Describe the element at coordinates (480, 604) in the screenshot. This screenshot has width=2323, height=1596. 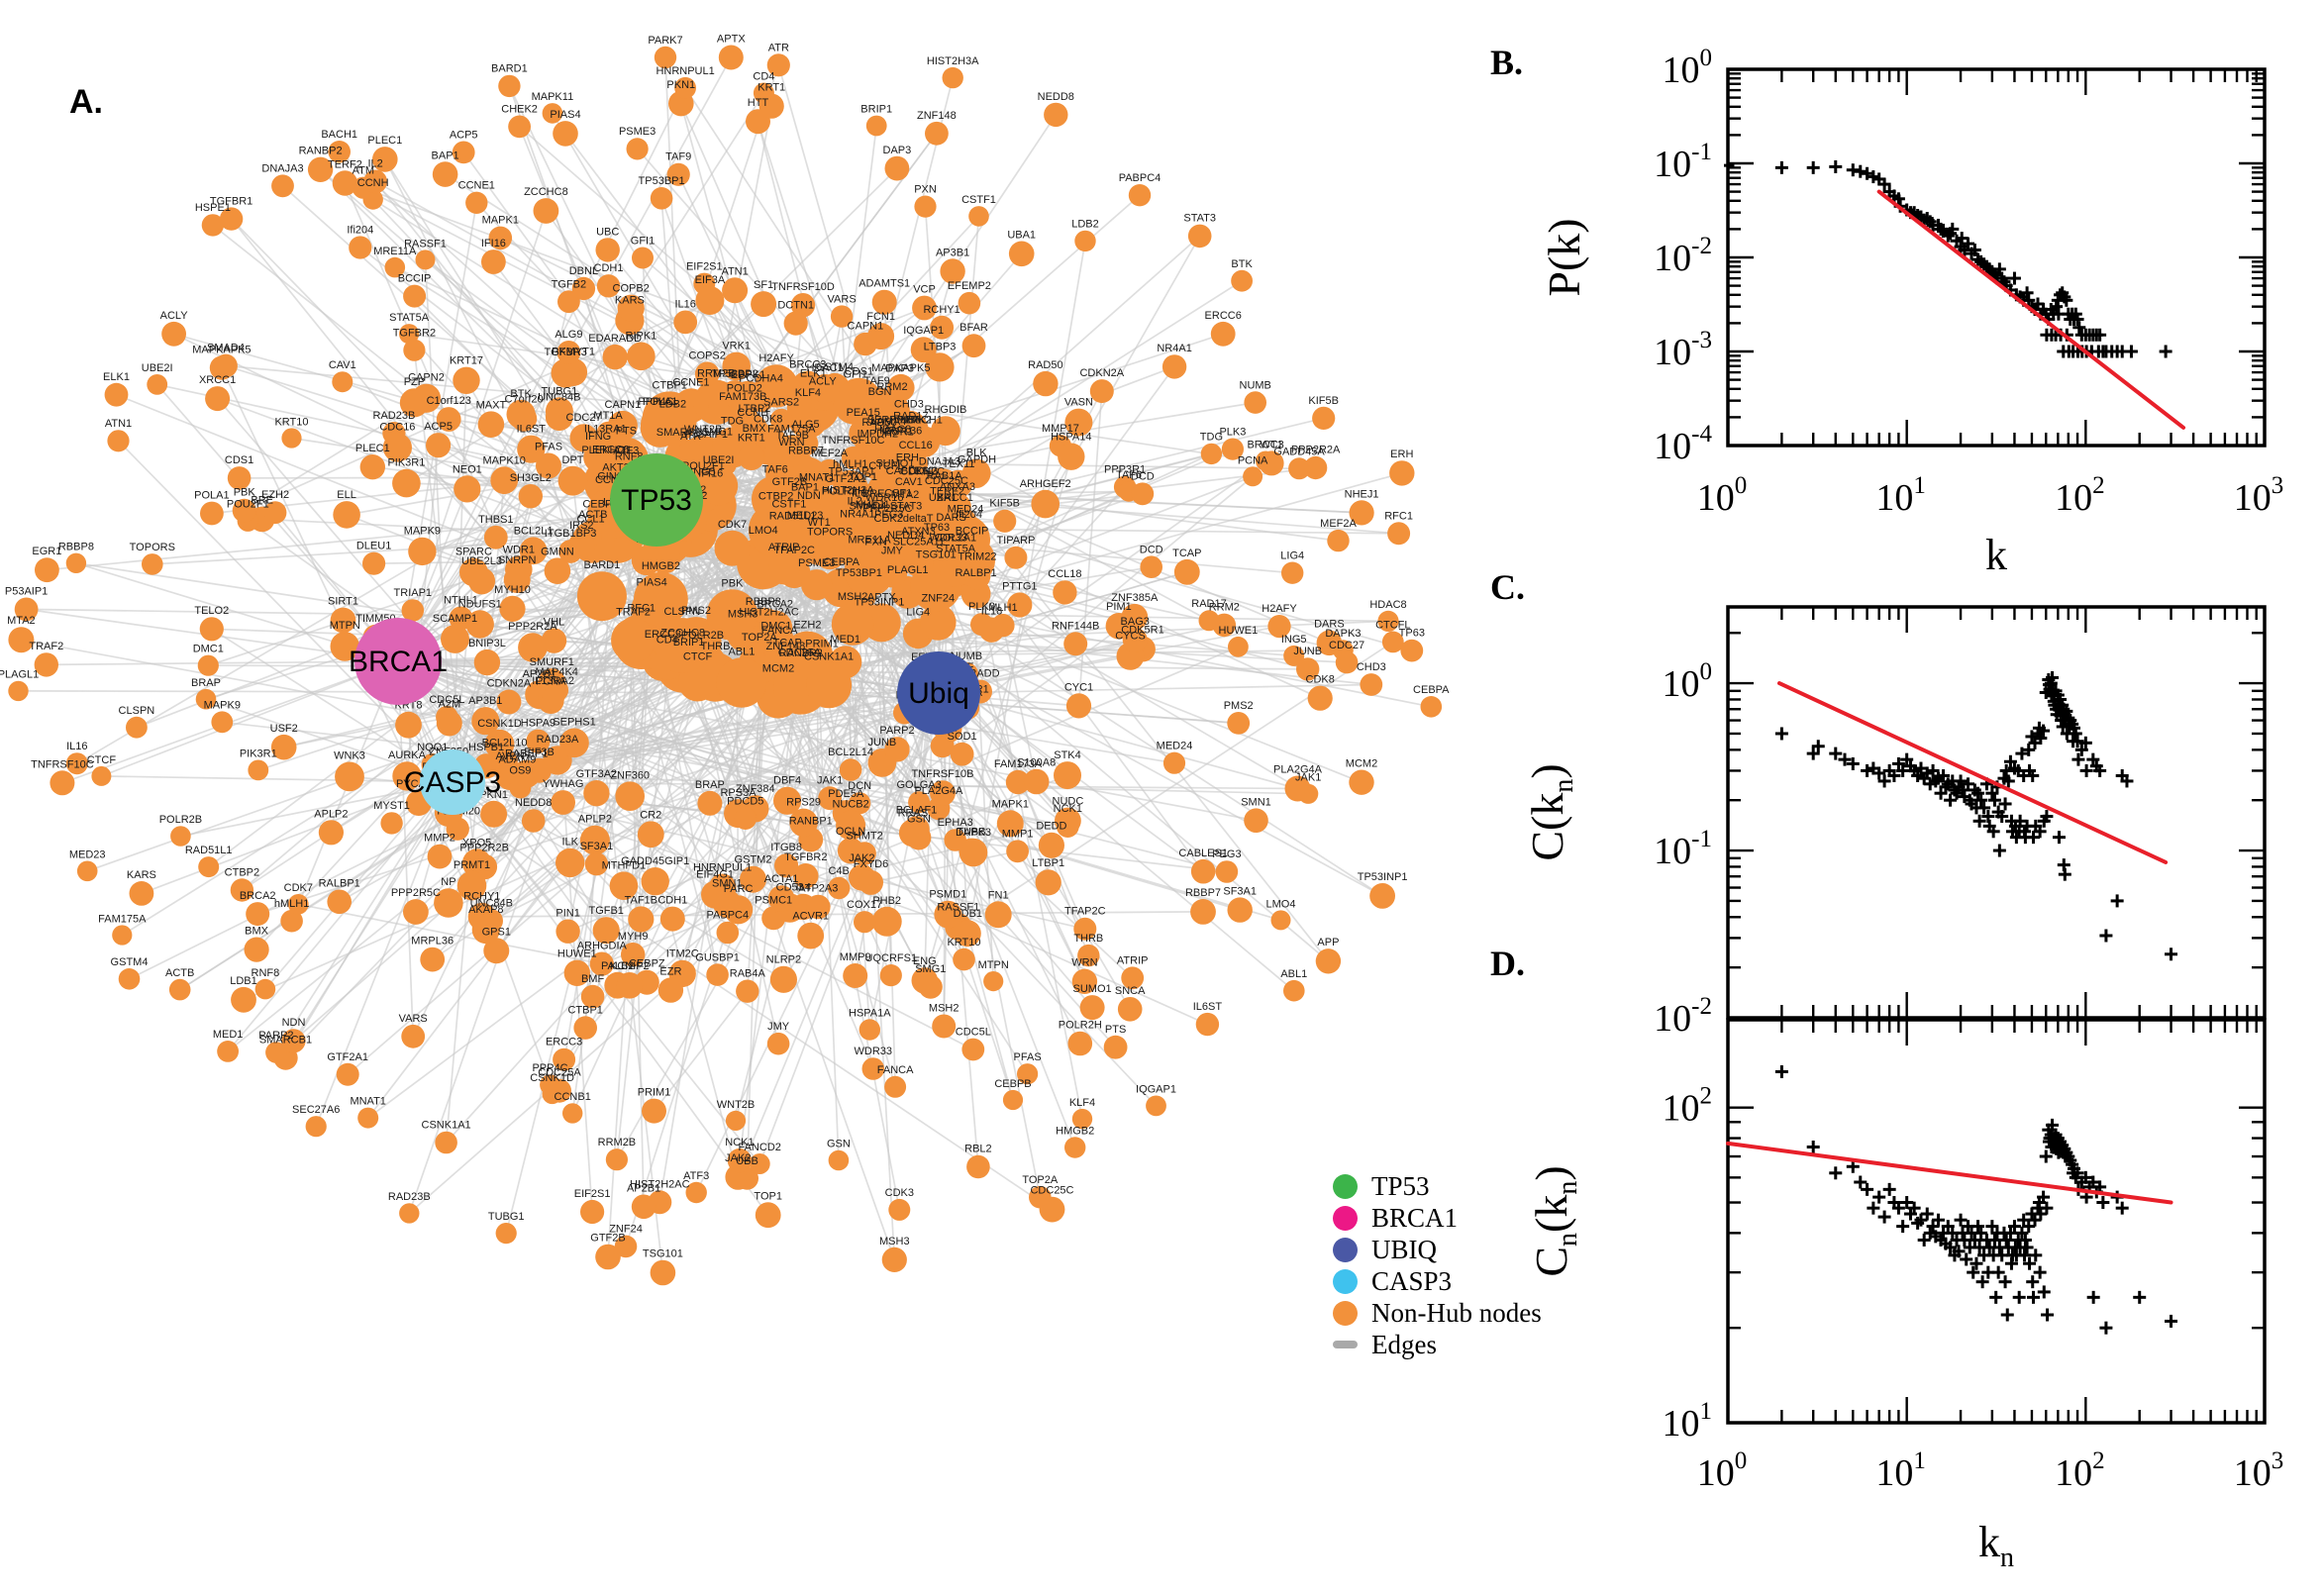
I see `network-node-label: NDUFS1` at that location.